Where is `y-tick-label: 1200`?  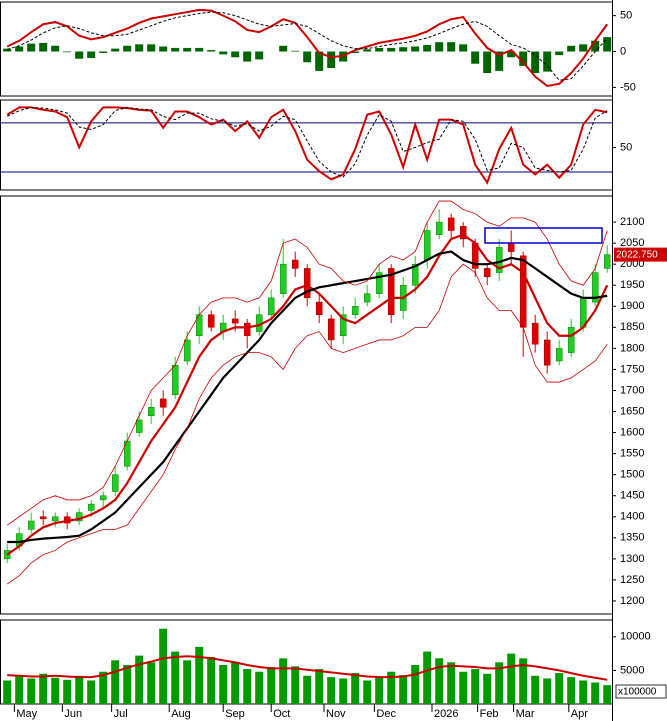
y-tick-label: 1200 is located at coordinates (632, 601).